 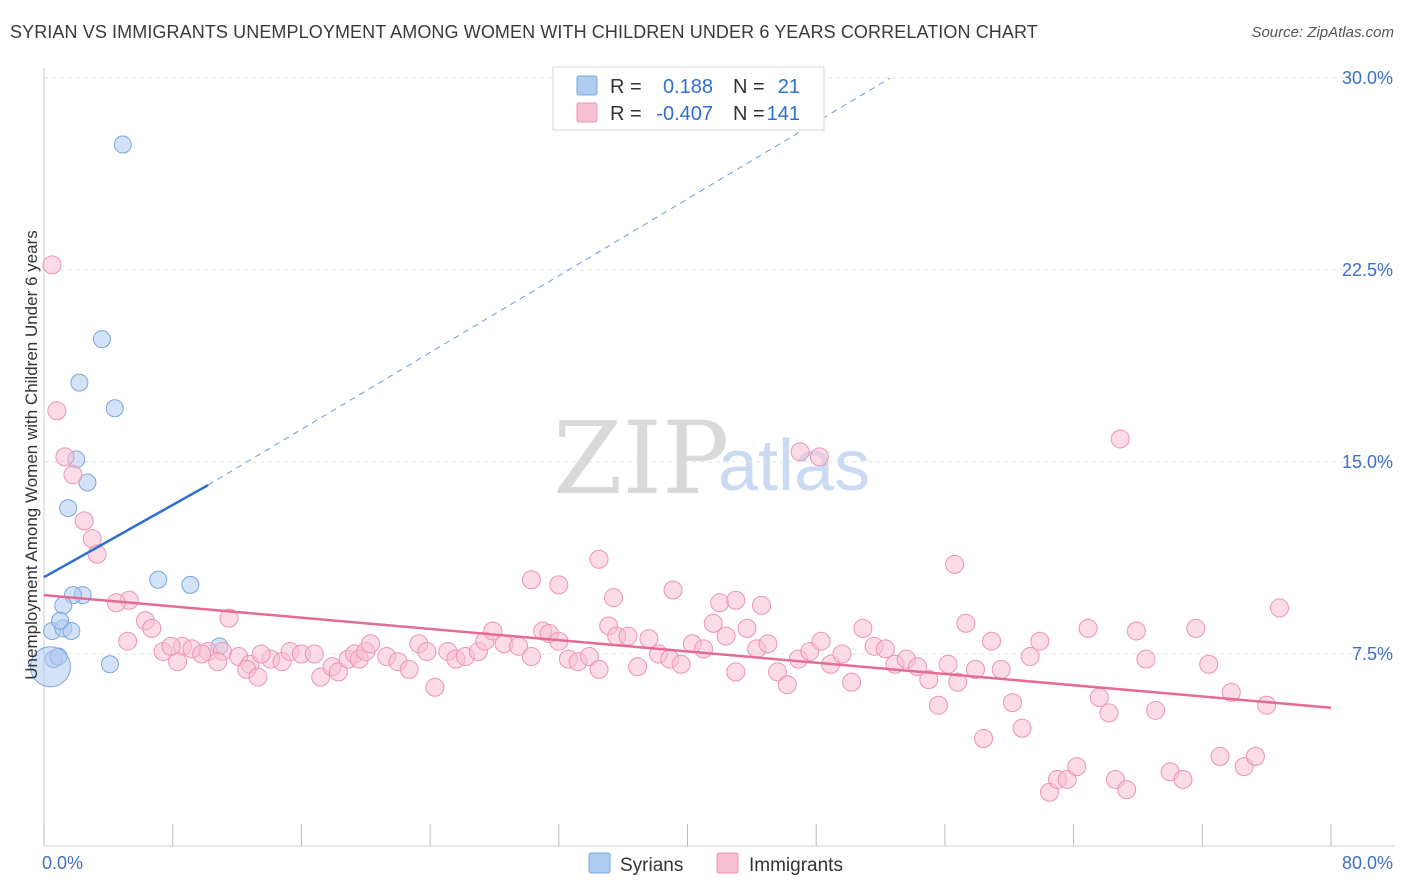 What do you see at coordinates (1322, 32) in the screenshot?
I see `source-credit: Source: ZipAtlas.com` at bounding box center [1322, 32].